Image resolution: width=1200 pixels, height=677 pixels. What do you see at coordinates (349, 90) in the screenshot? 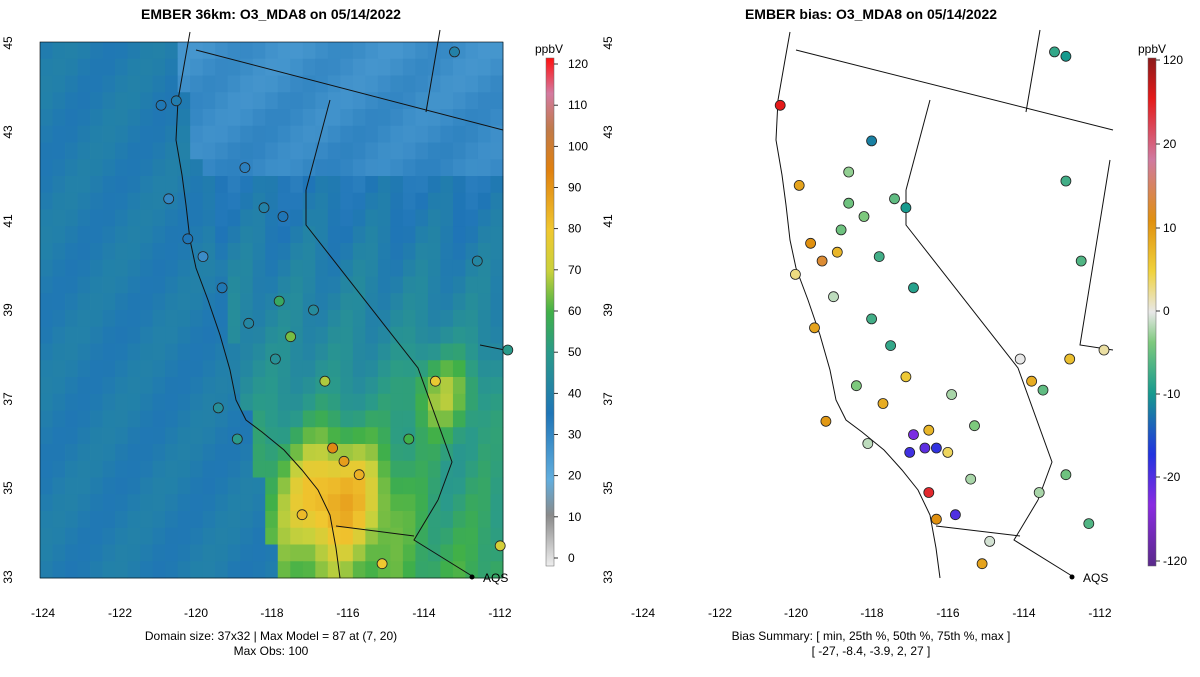
I see `ca-or-border` at bounding box center [349, 90].